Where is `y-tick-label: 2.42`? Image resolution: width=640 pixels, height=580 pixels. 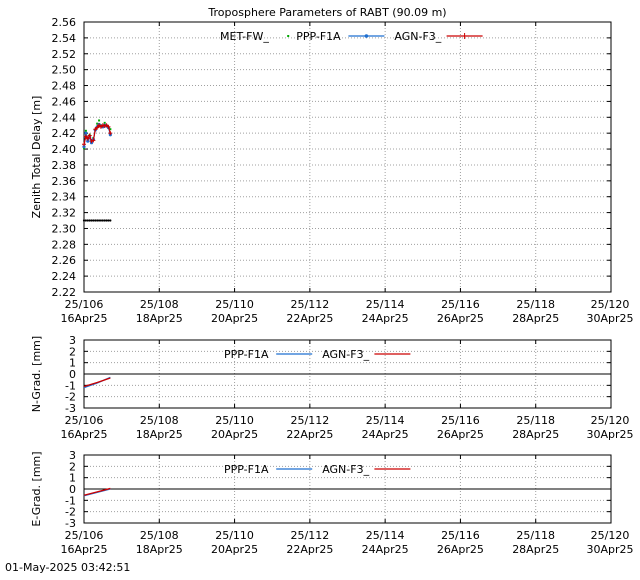 y-tick-label: 2.42 is located at coordinates (64, 133).